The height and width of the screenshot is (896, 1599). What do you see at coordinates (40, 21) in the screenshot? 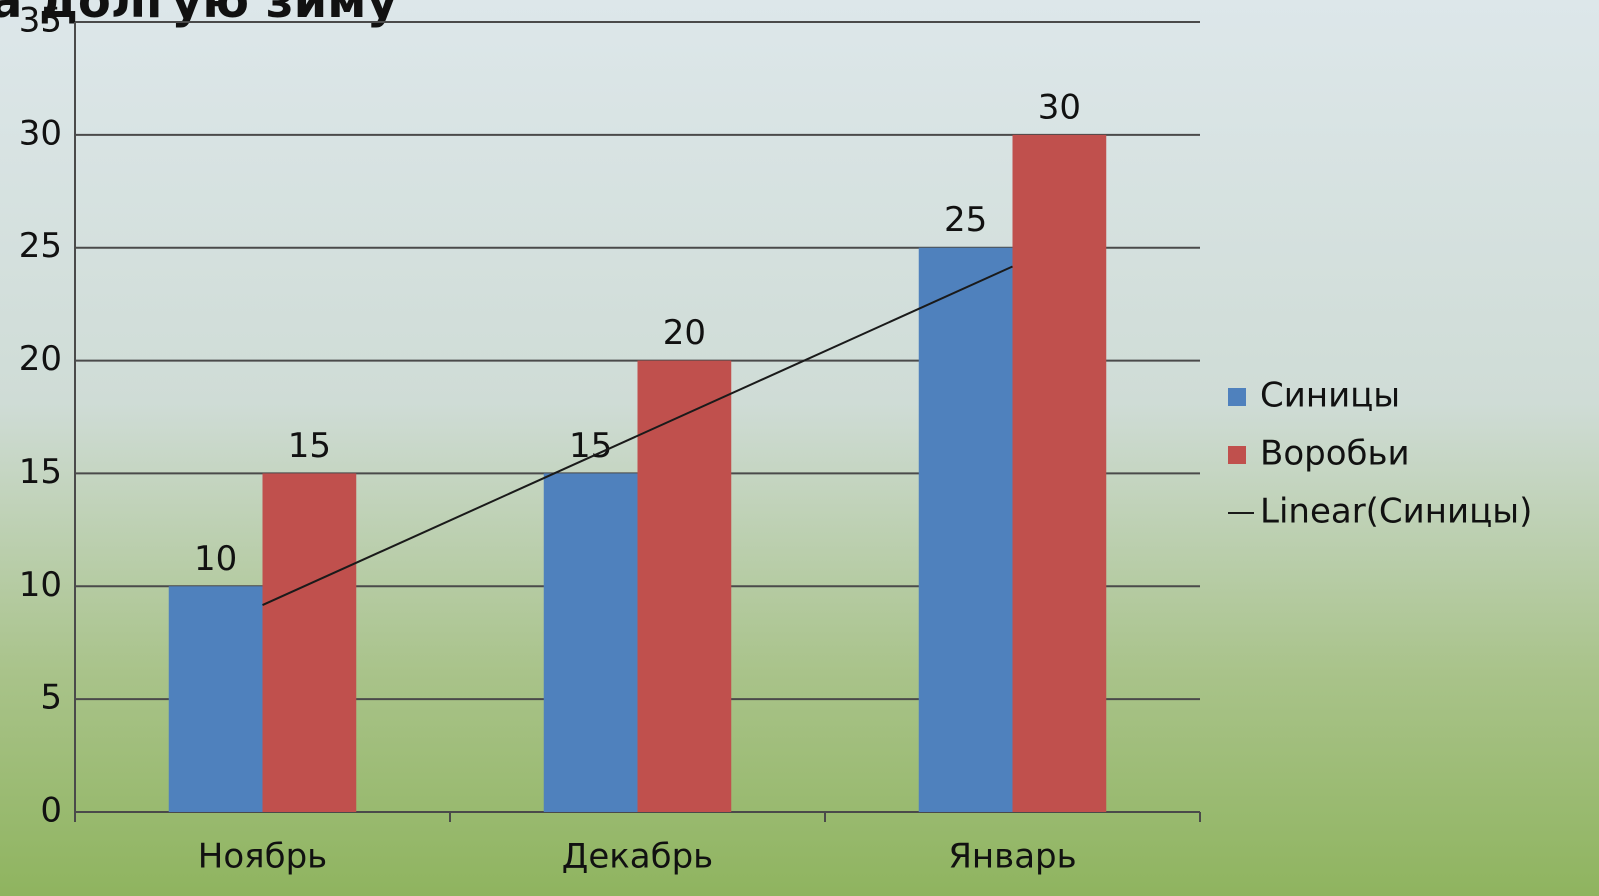
I see `y-tick-label: 35` at bounding box center [40, 21].